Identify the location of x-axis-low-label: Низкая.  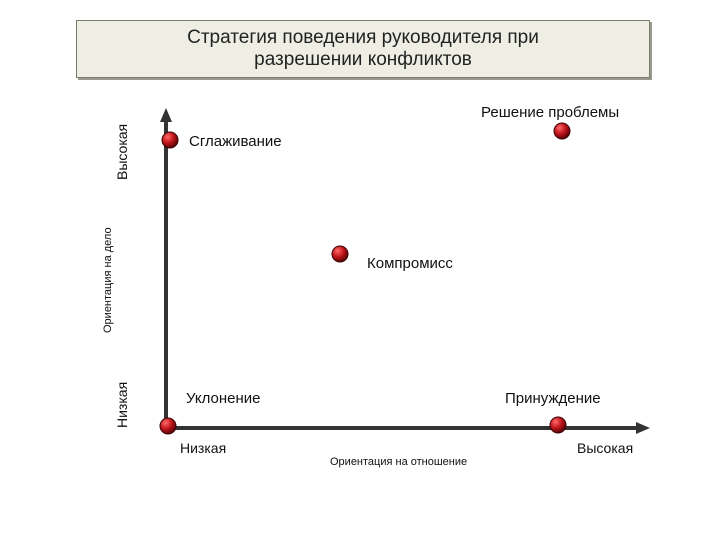
(203, 448).